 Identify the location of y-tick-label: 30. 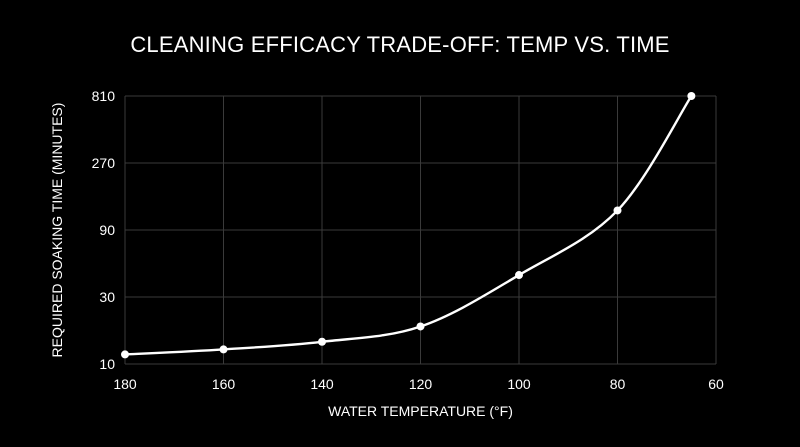
(107, 297).